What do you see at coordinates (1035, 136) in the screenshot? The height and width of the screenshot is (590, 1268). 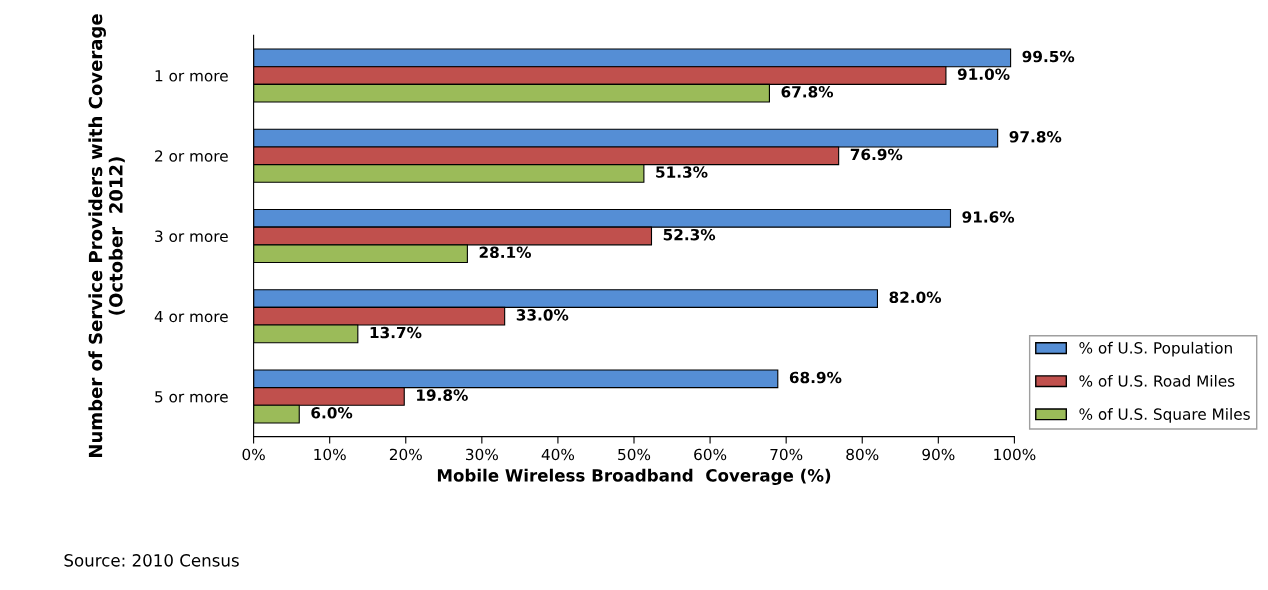 I see `data-label: 97.8%` at bounding box center [1035, 136].